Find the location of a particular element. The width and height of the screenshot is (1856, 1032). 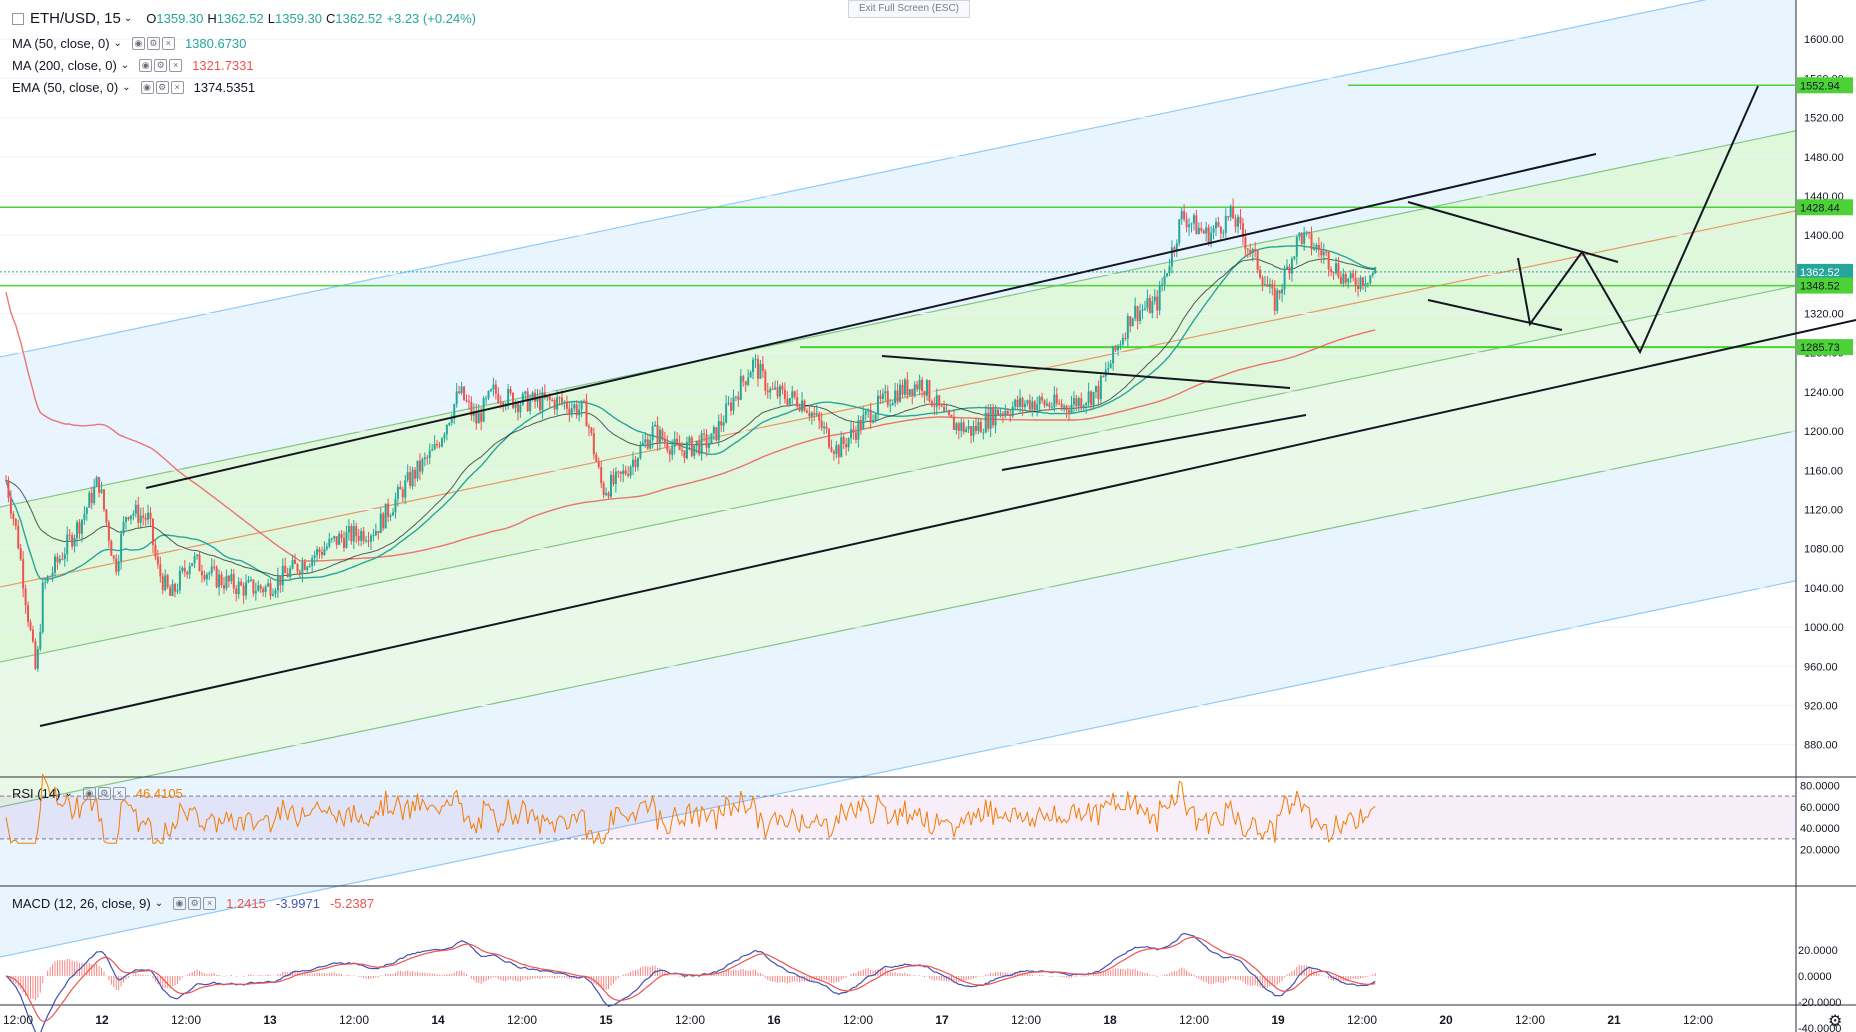

indicator-rsi: RSI (14) ⌄ ◉ ⚙ × 46.4105 is located at coordinates (97, 793).